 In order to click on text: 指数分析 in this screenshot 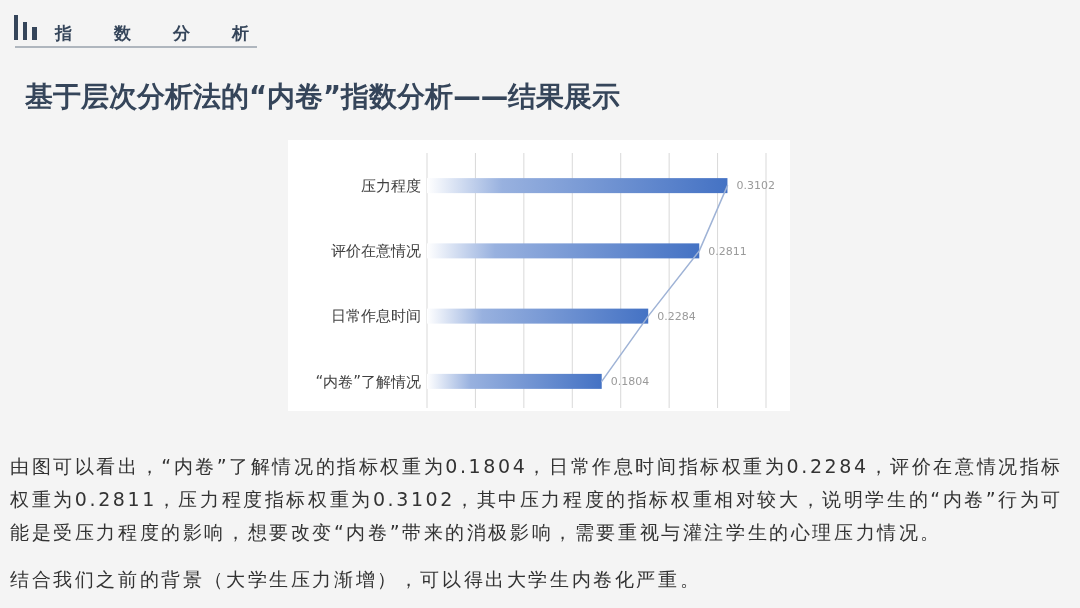, I will do `click(172, 33)`.